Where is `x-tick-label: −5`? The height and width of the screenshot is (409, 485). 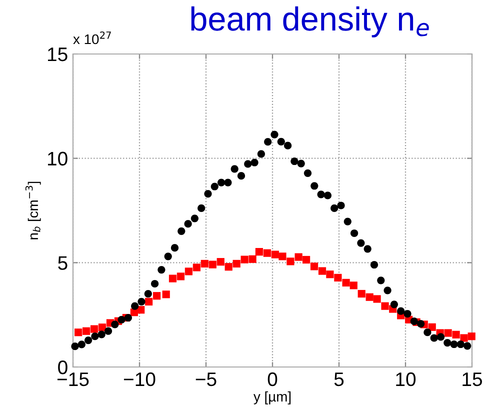
x-tick-label: −5 is located at coordinates (206, 379).